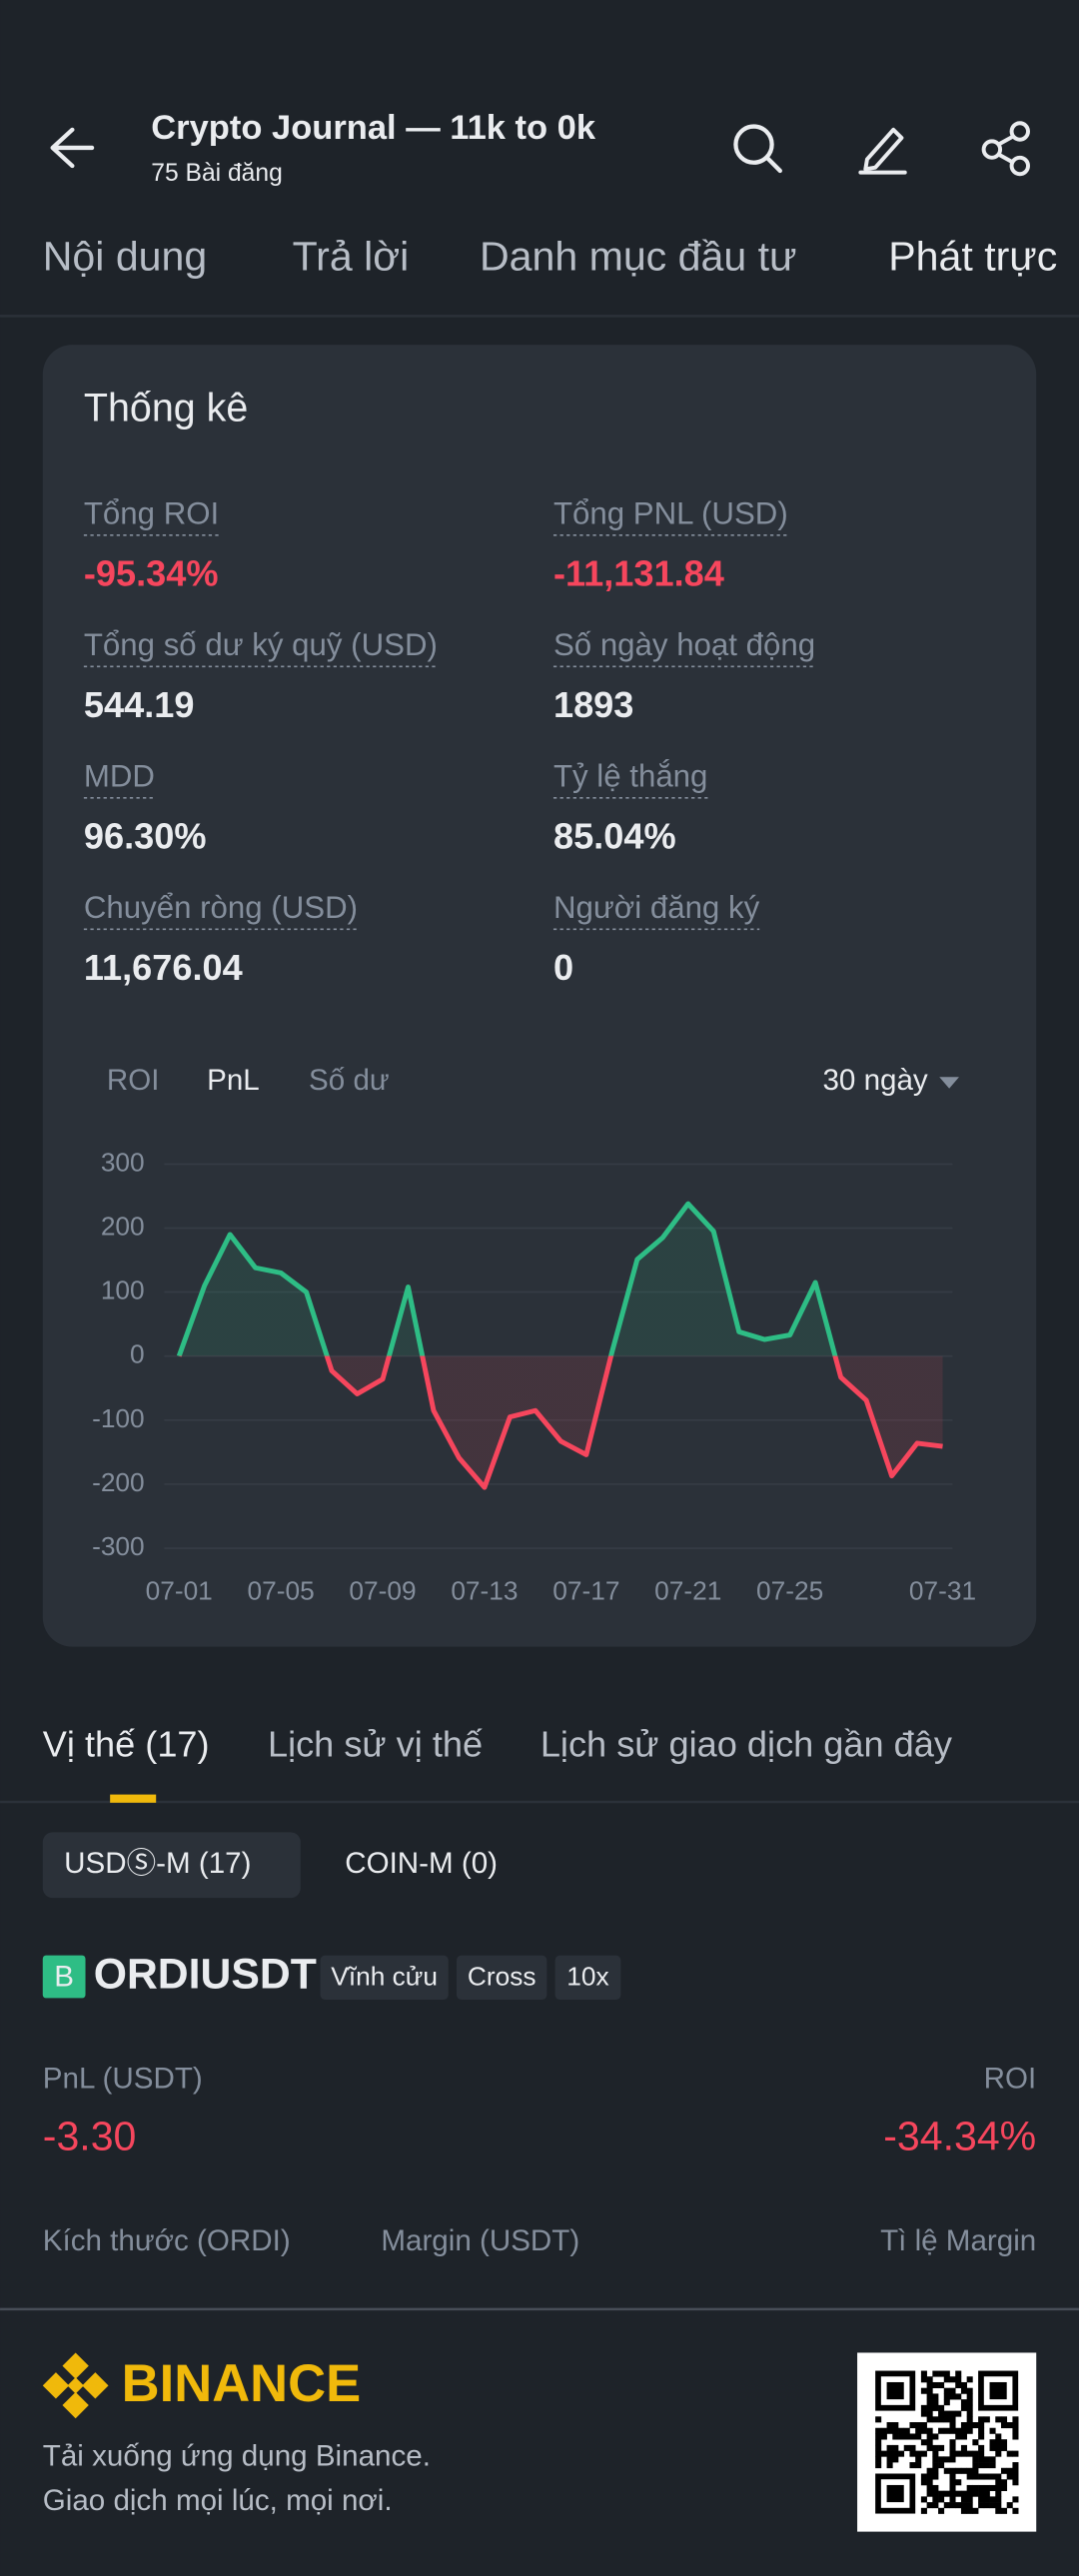  I want to click on stat-label: Tỷ lệ thắng, so click(630, 775).